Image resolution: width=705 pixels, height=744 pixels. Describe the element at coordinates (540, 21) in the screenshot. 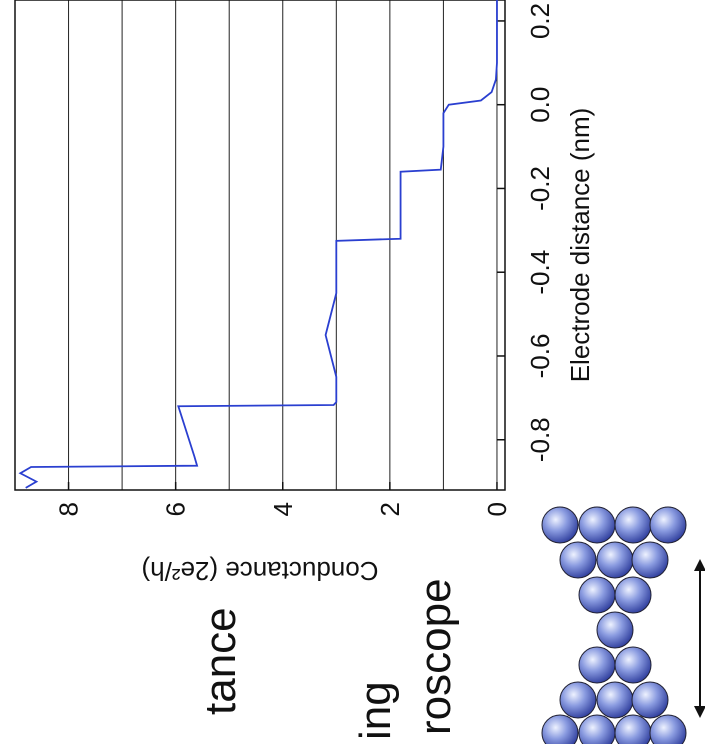

I see `x-tick-label: 0.2` at that location.